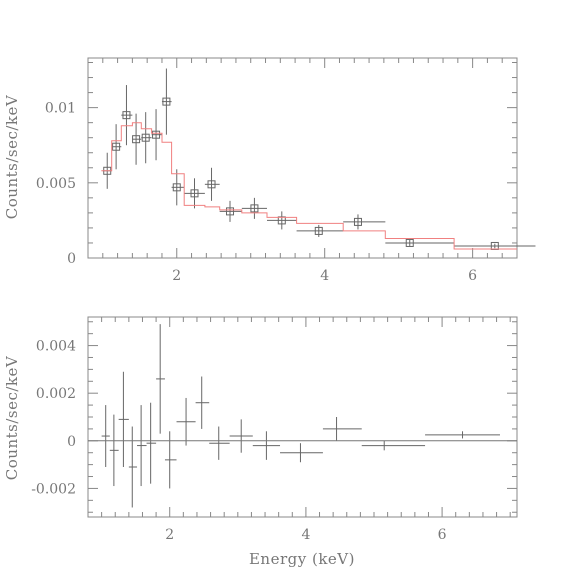 Image resolution: width=574 pixels, height=574 pixels. What do you see at coordinates (71, 259) in the screenshot?
I see `spectrum-y-tick-label: 0` at bounding box center [71, 259].